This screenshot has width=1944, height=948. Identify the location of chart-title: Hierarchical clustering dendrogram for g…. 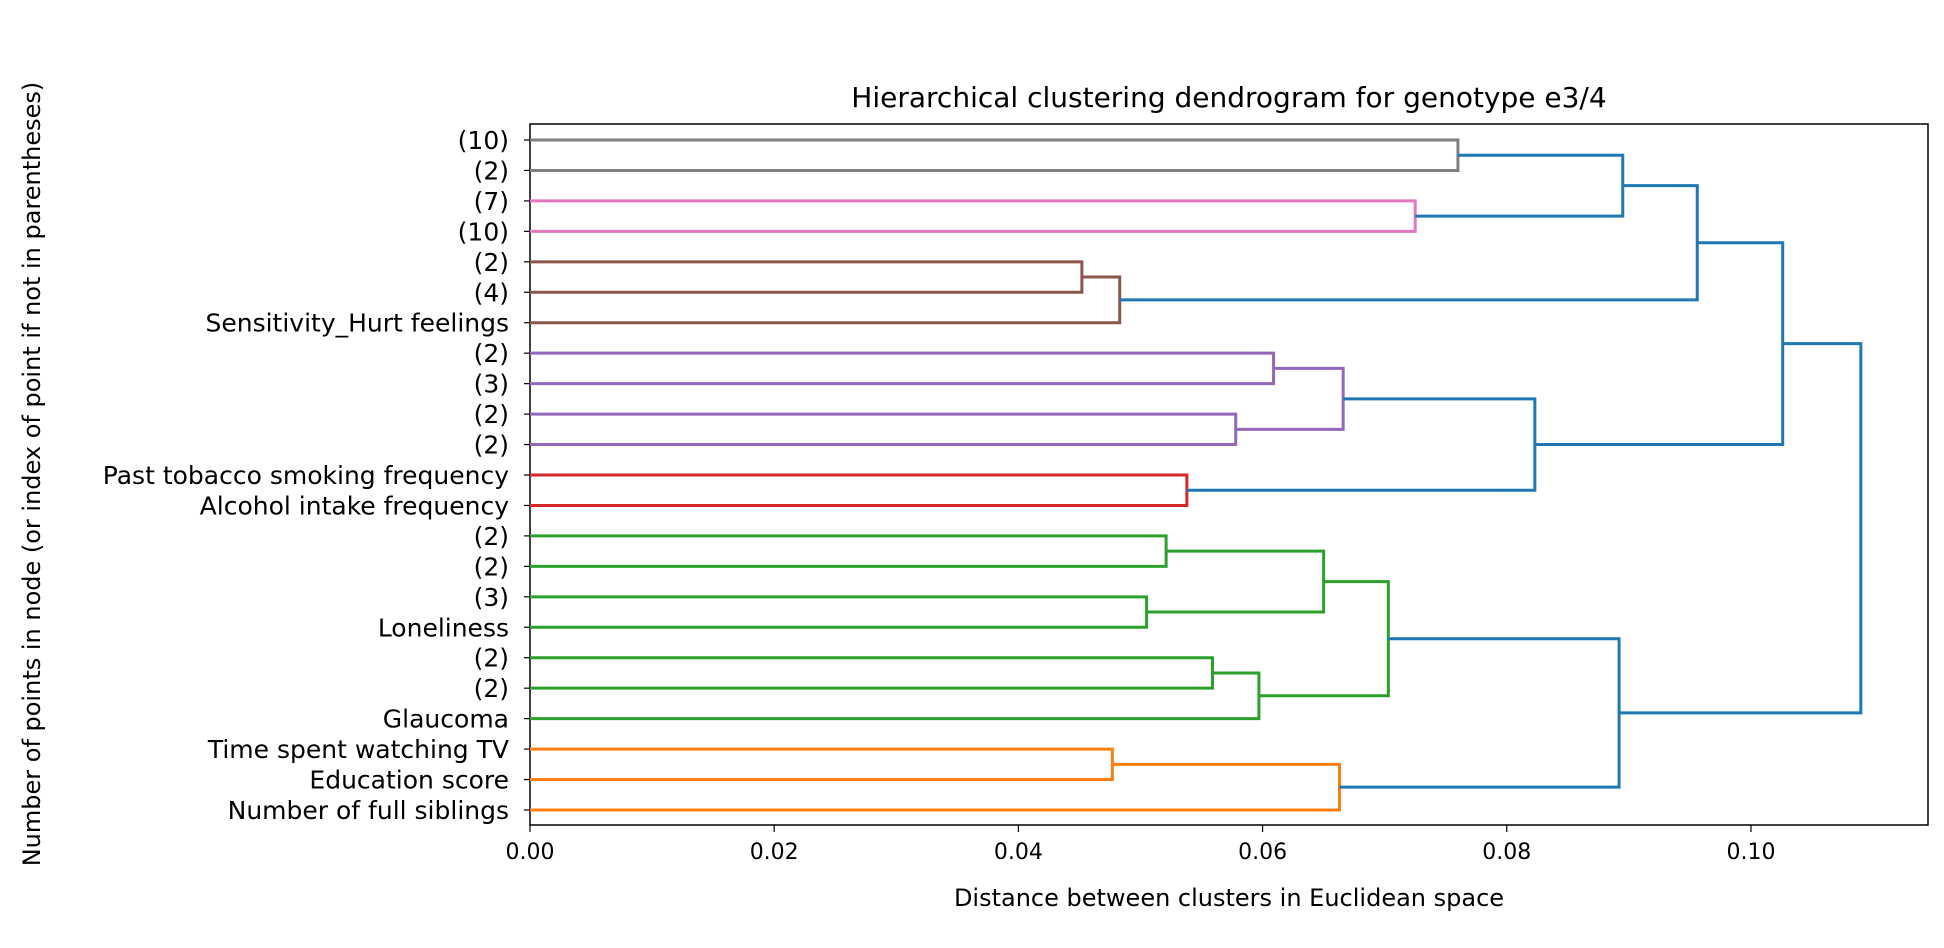
(1228, 97).